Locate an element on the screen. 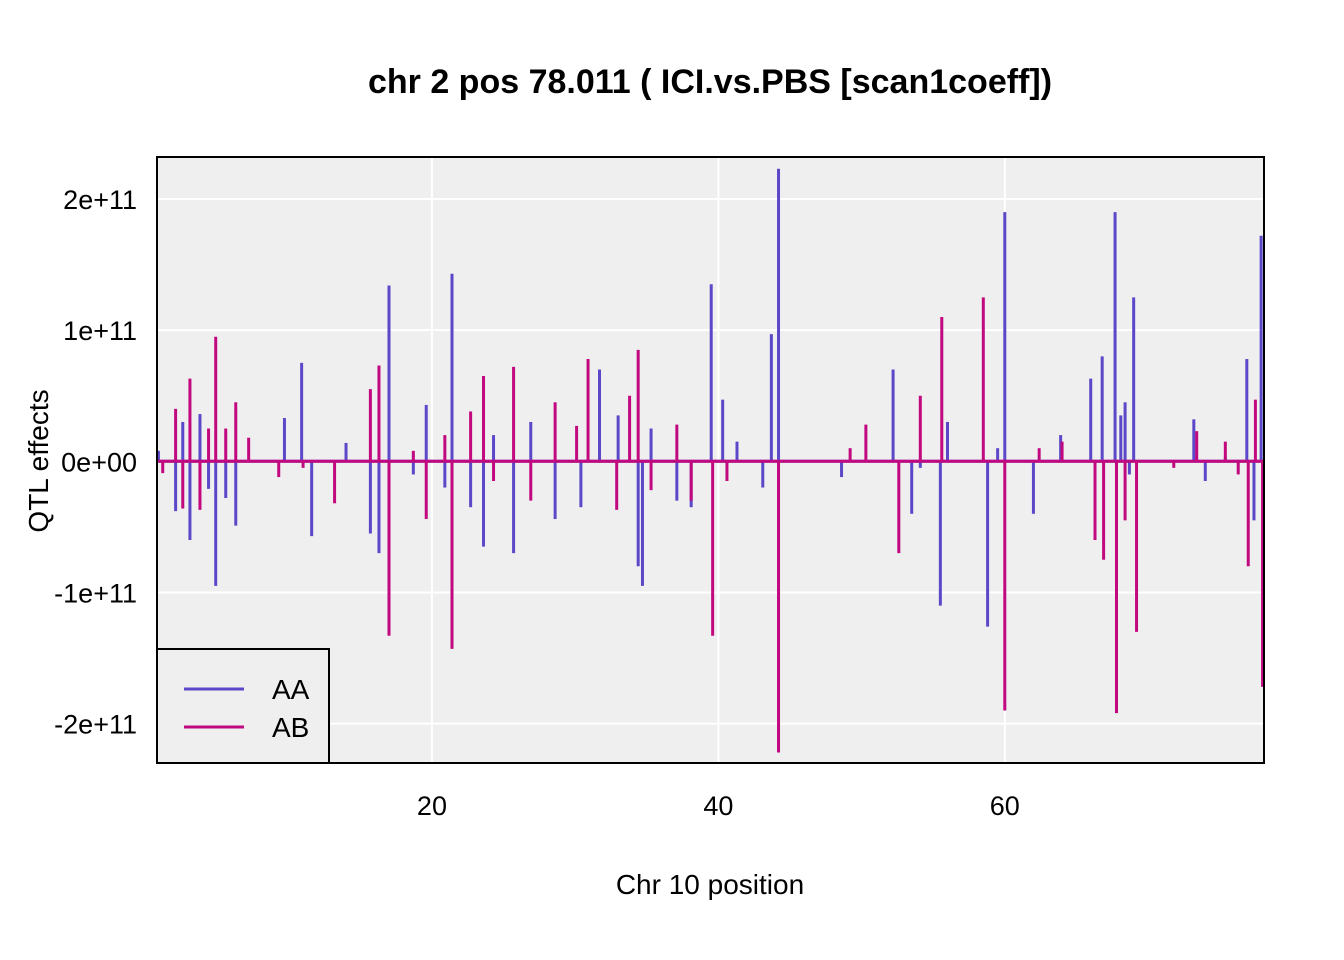 The image size is (1344, 960). x-axis-label: Chr 10 position is located at coordinates (710, 884).